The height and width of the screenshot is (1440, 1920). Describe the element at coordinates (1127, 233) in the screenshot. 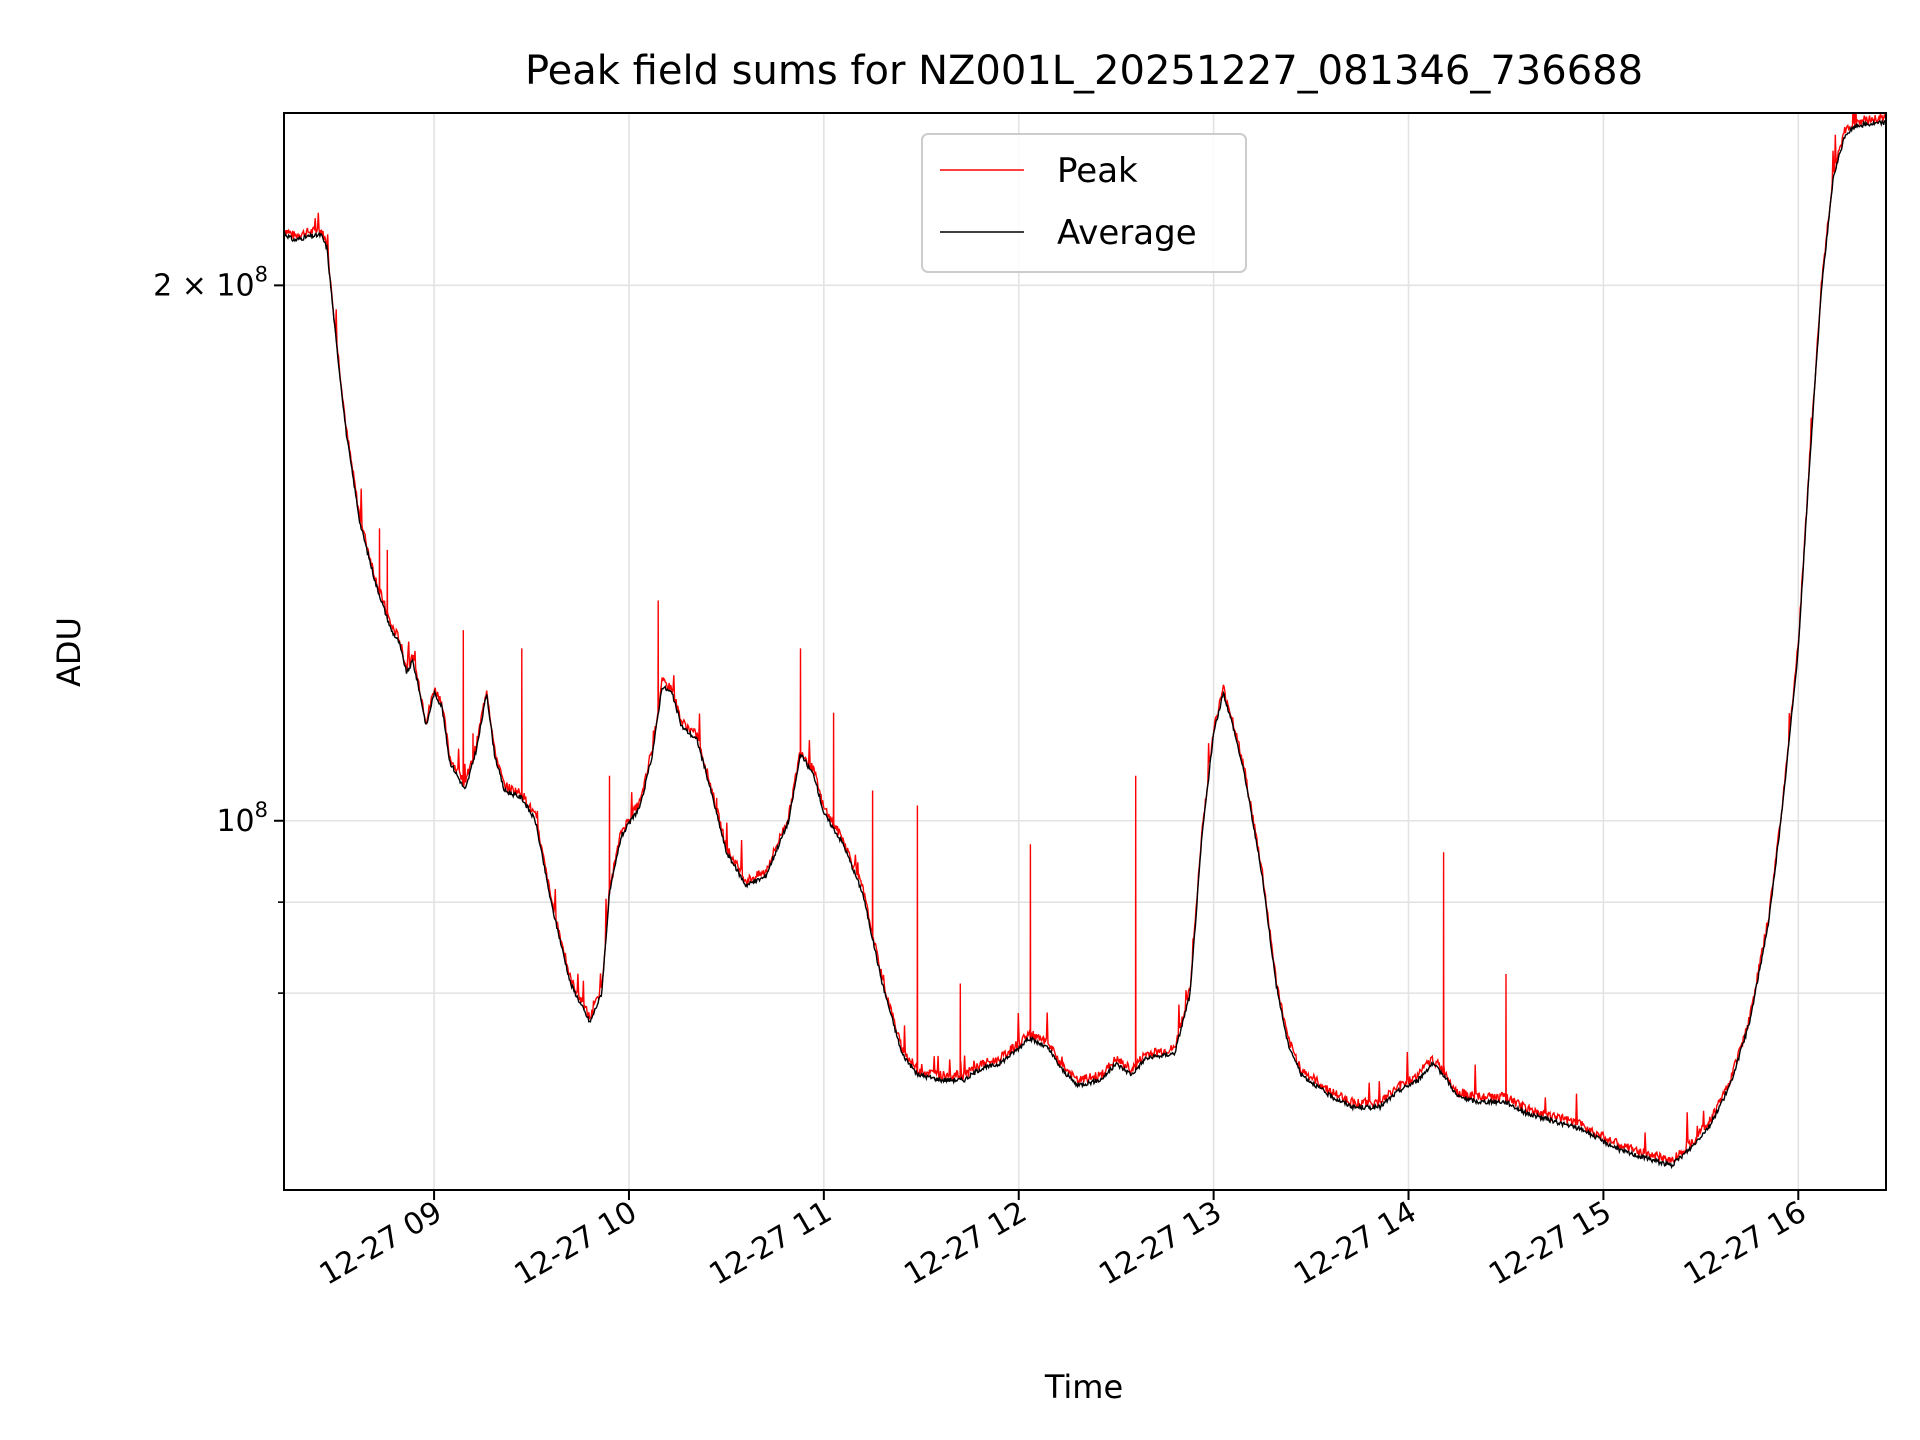

I see `legend-average-label: Average` at that location.